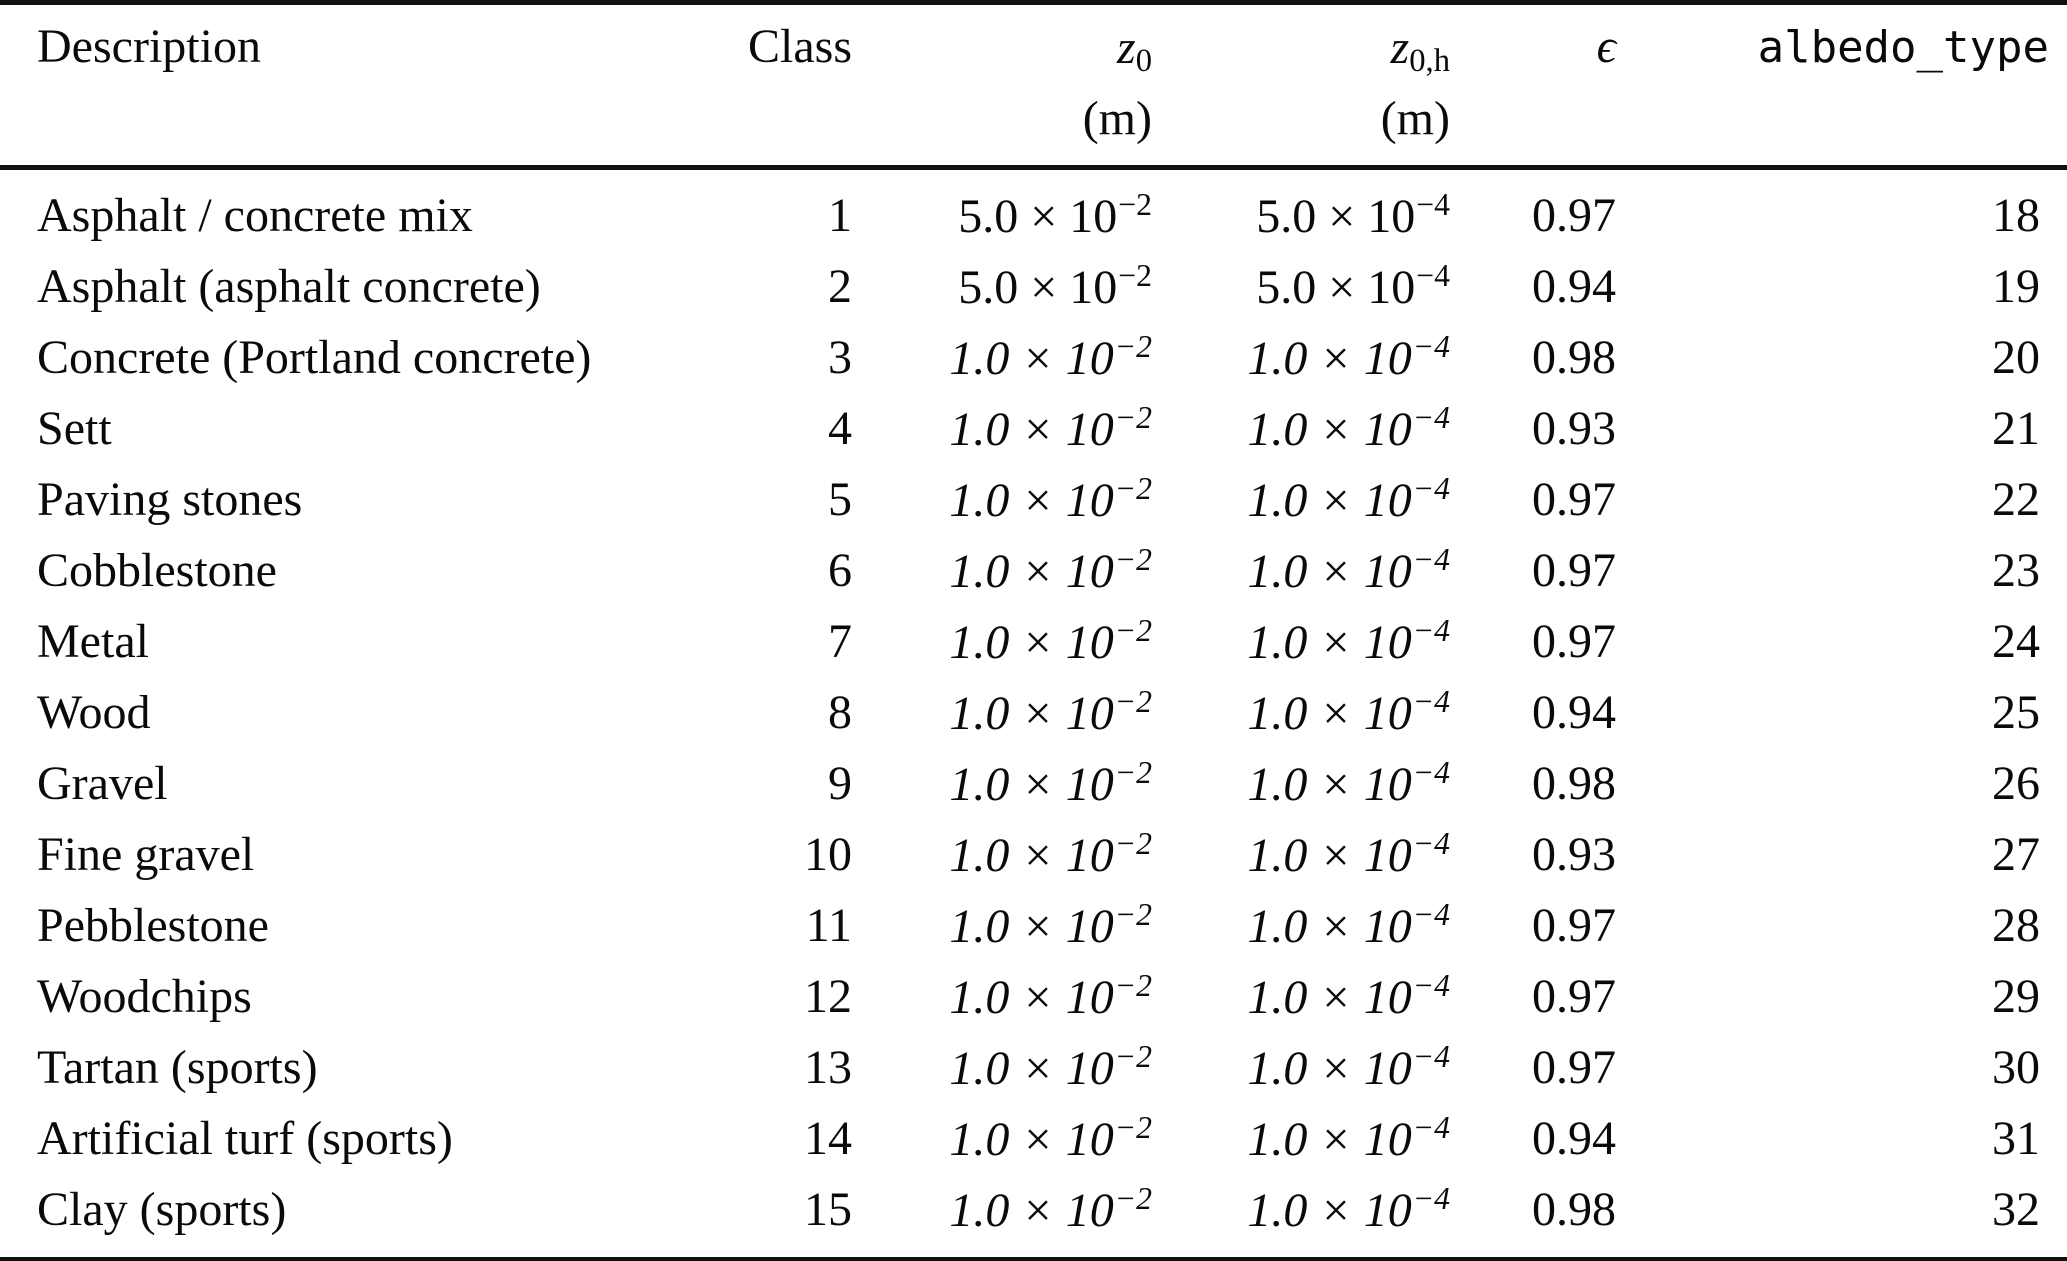 The width and height of the screenshot is (2067, 1261). What do you see at coordinates (1841, 86) in the screenshot?
I see `col-header-albedo-type: albedo_type` at bounding box center [1841, 86].